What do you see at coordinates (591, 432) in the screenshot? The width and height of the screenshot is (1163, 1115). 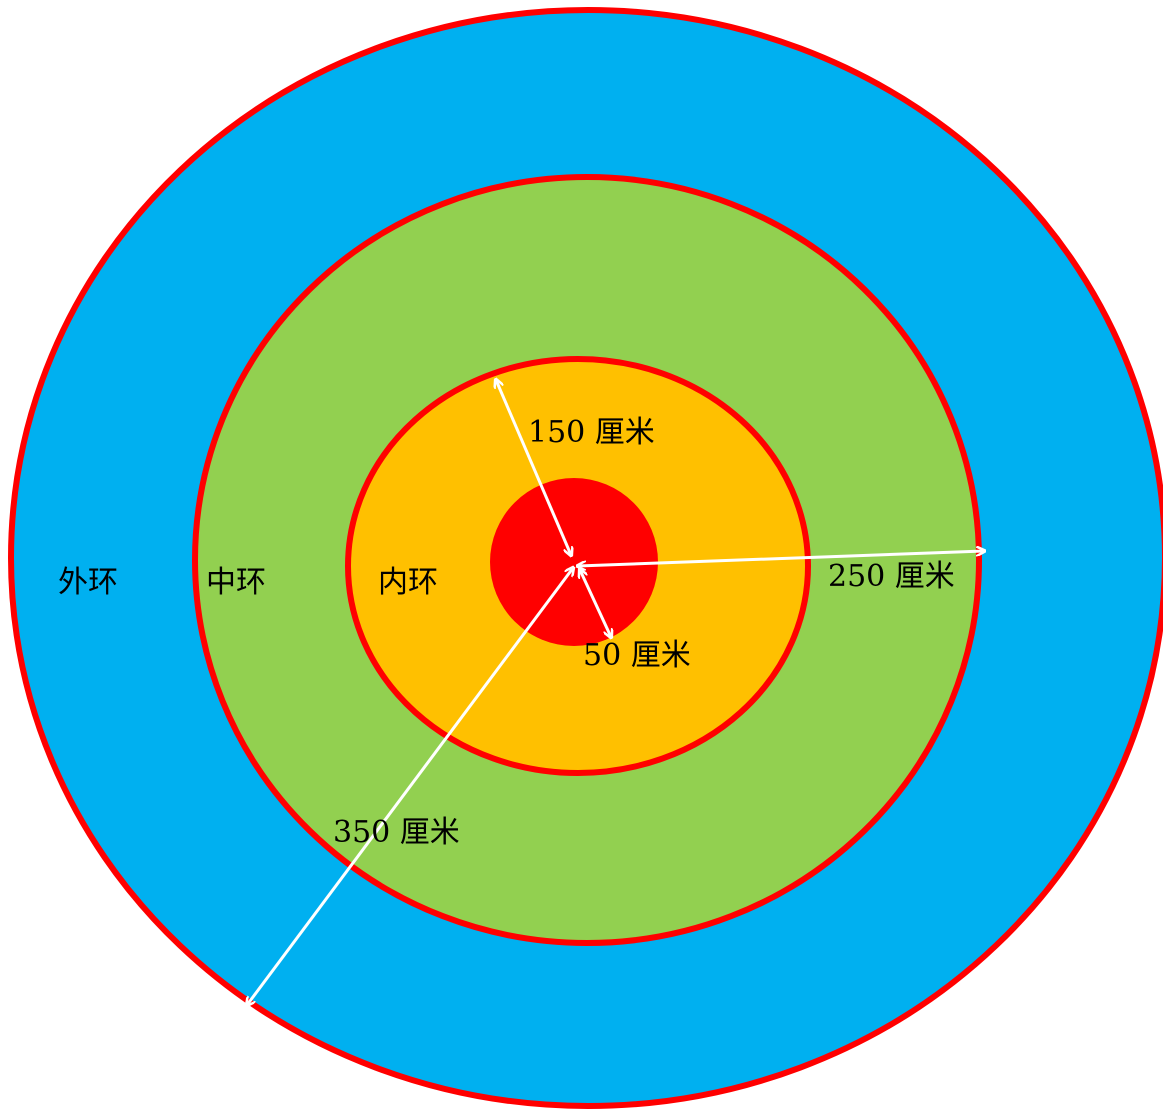 I see `radius-label-150: 150 厘米` at bounding box center [591, 432].